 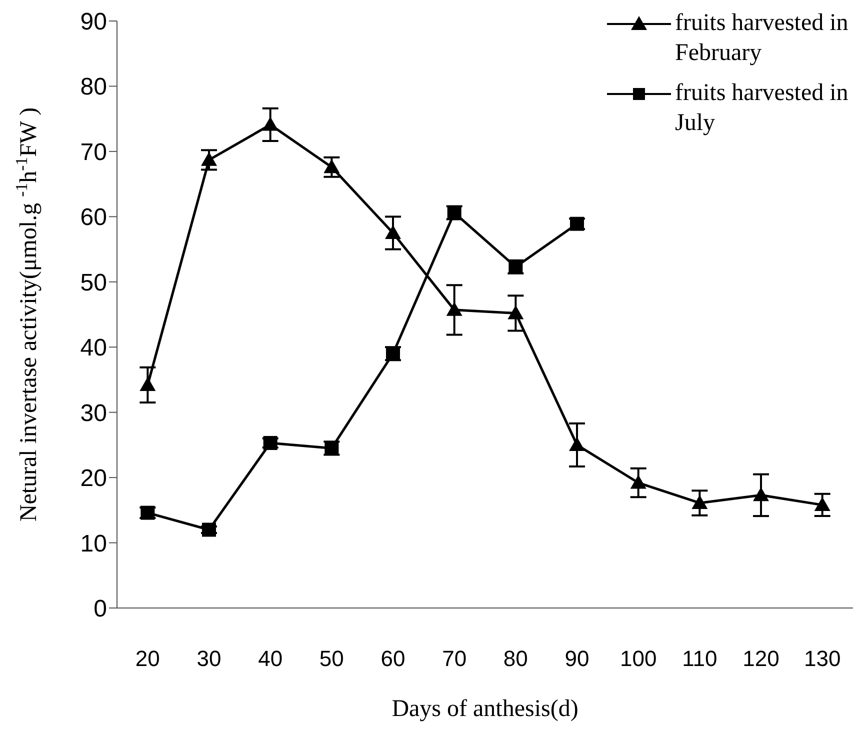 What do you see at coordinates (762, 38) in the screenshot?
I see `legend-label: fruits harvested in February` at bounding box center [762, 38].